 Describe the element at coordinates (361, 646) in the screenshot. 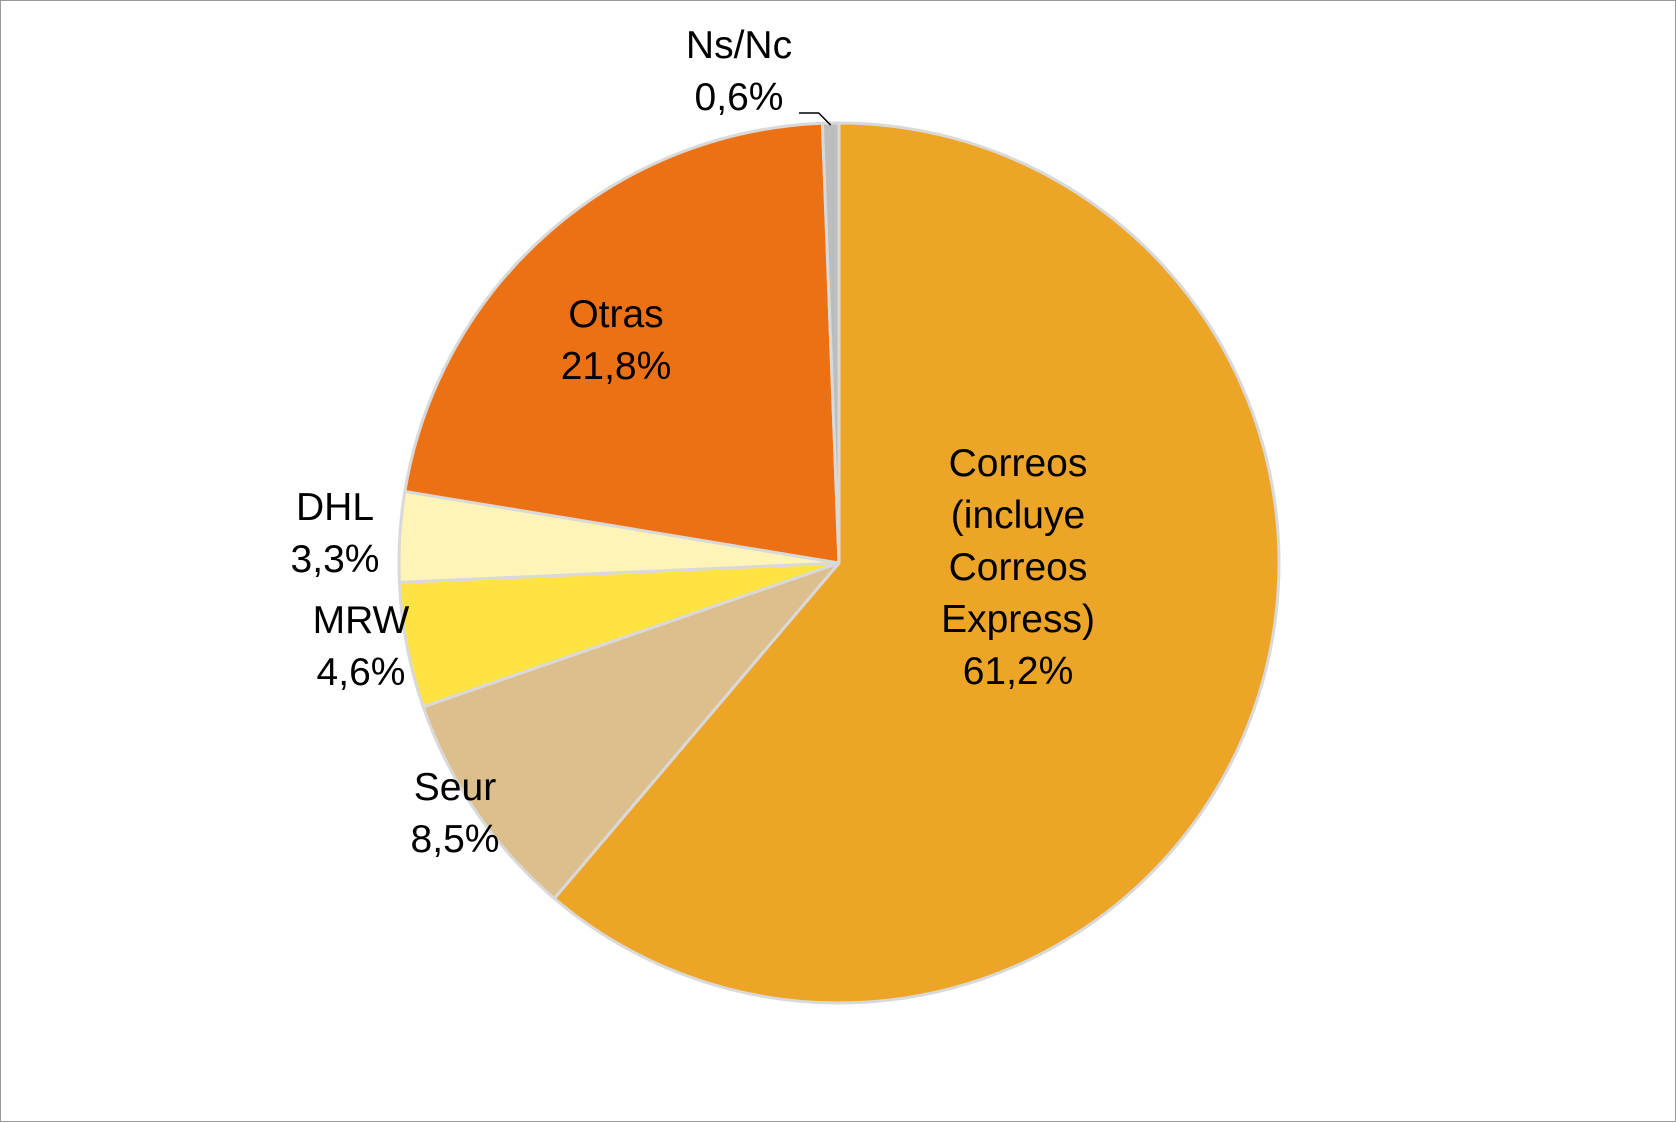

I see `slice-label-mrw: MRW 4,6%` at that location.